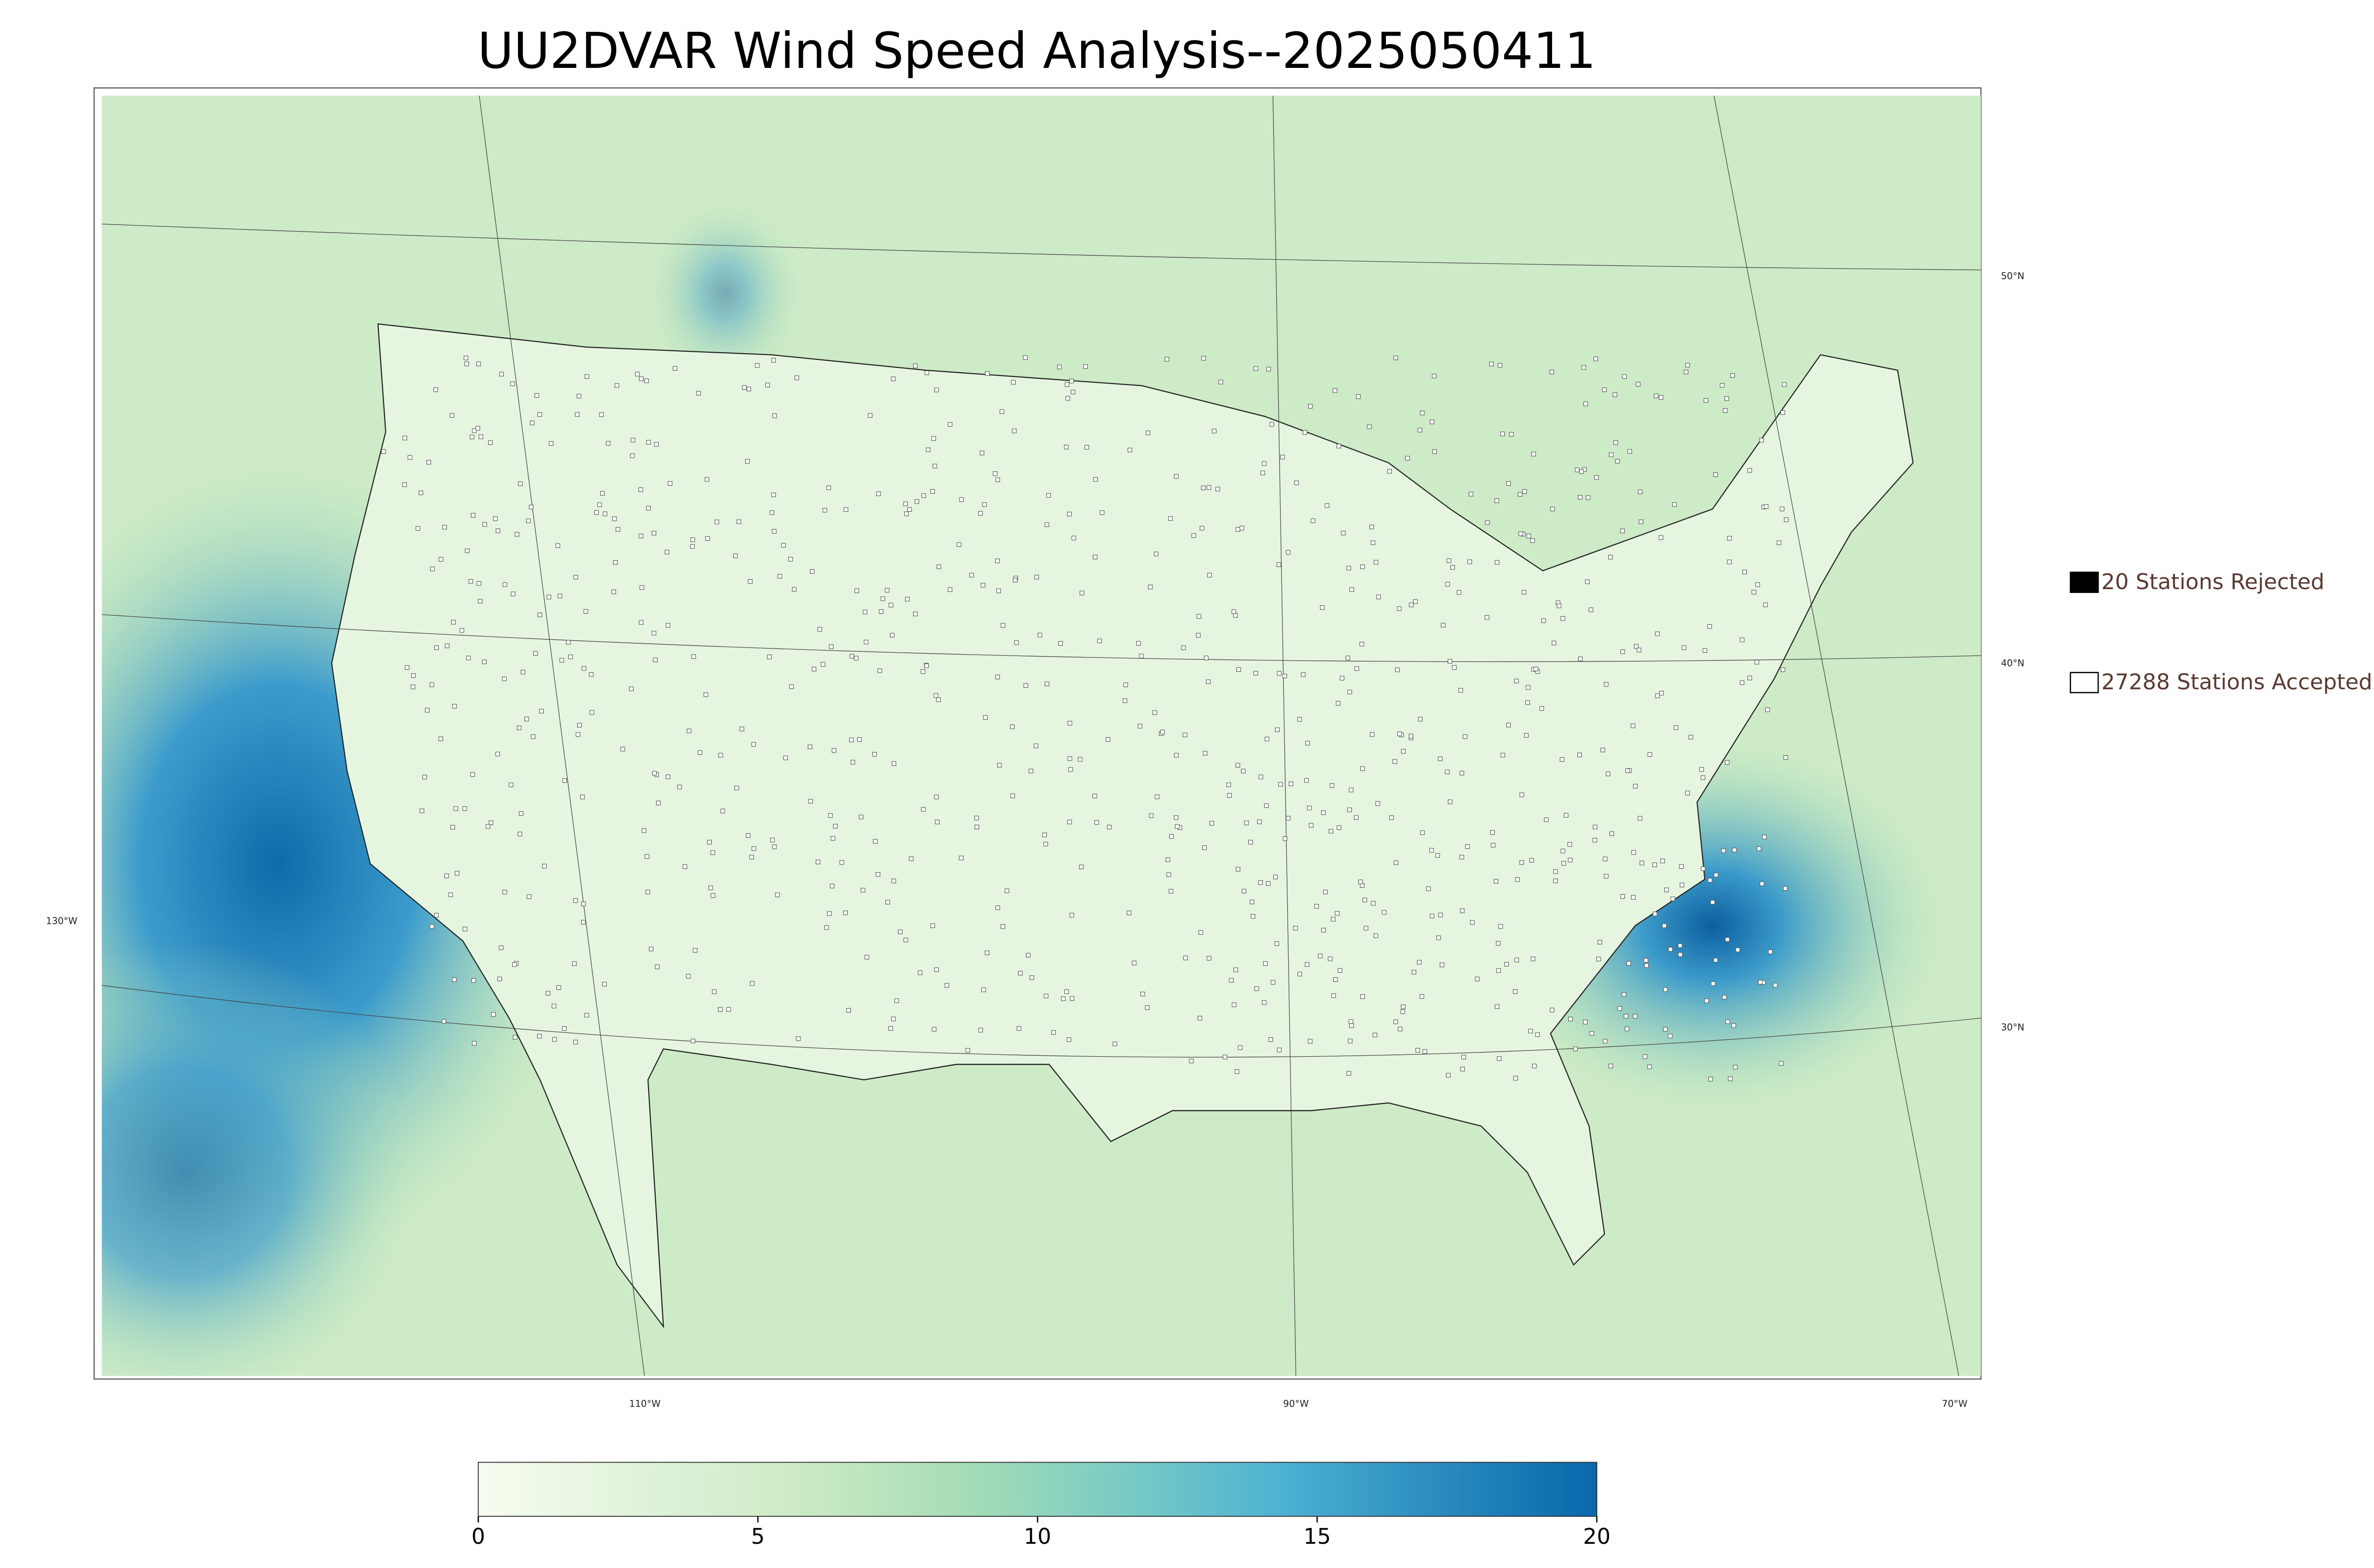  What do you see at coordinates (1041, 638) in the screenshot?
I see `graticule-line` at bounding box center [1041, 638].